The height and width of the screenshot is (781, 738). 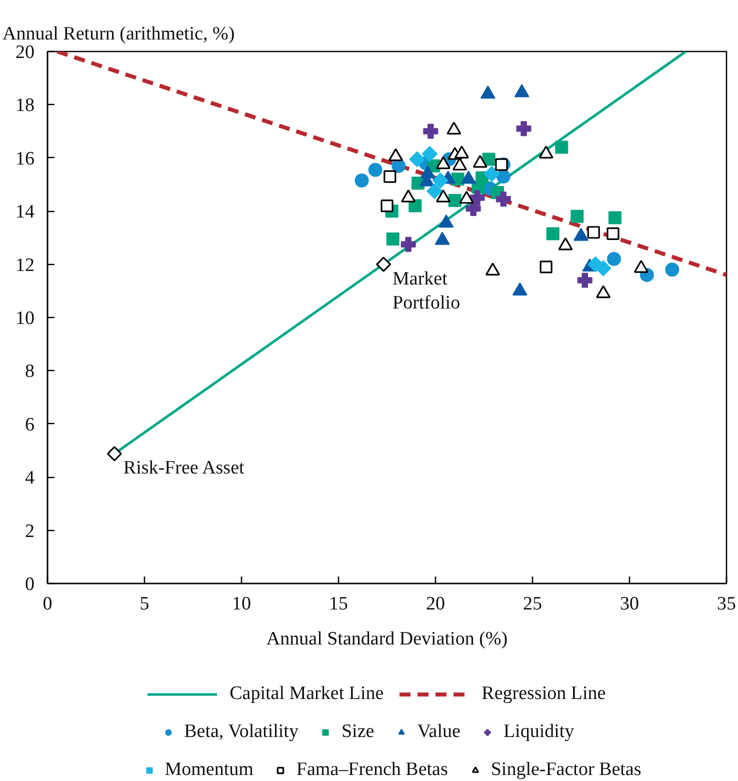 I want to click on legend-label: Size, so click(x=357, y=732).